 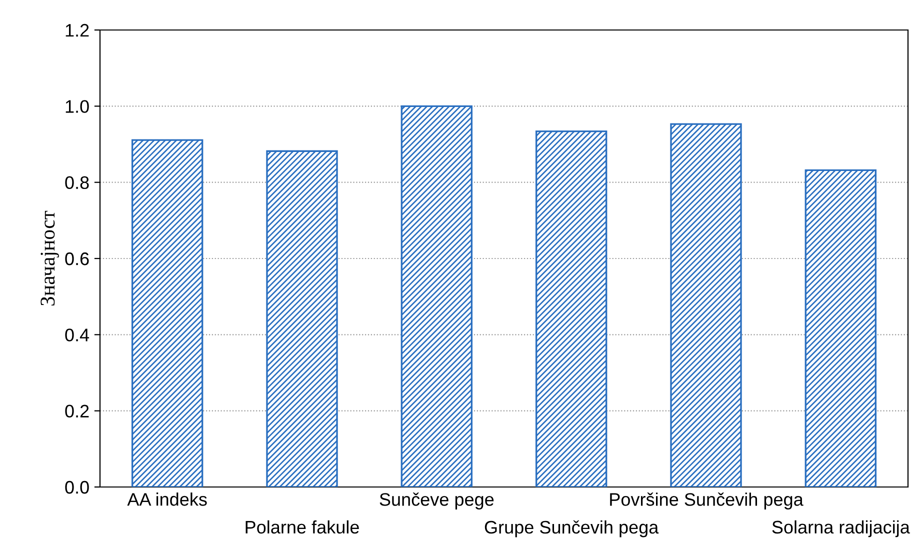 I want to click on y-axis-title: Значајност, so click(x=49, y=258).